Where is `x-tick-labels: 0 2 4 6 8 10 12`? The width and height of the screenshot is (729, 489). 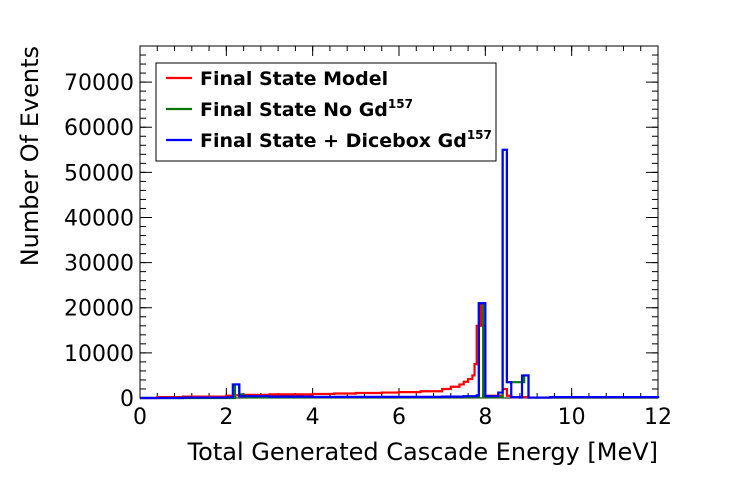 x-tick-labels: 0 2 4 6 8 10 12 is located at coordinates (402, 417).